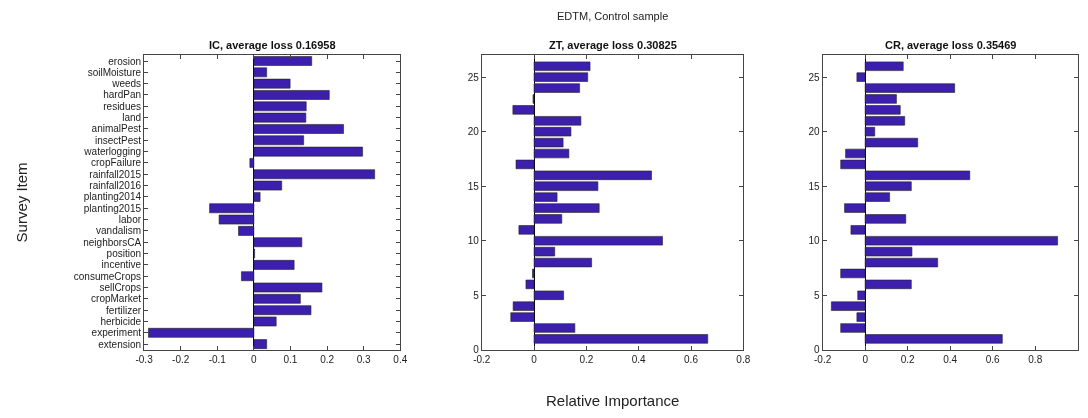  What do you see at coordinates (130, 220) in the screenshot?
I see `y-tick-label: labor` at bounding box center [130, 220].